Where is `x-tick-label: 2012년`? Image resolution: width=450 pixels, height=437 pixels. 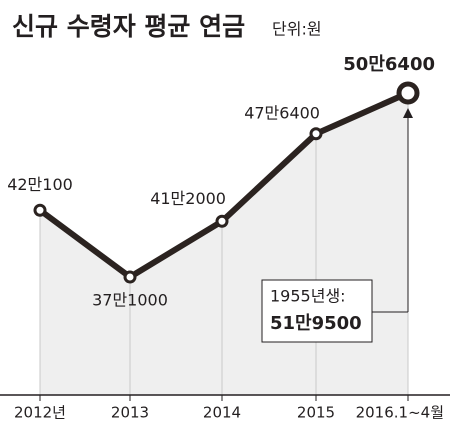
x-tick-label: 2012년 is located at coordinates (40, 413).